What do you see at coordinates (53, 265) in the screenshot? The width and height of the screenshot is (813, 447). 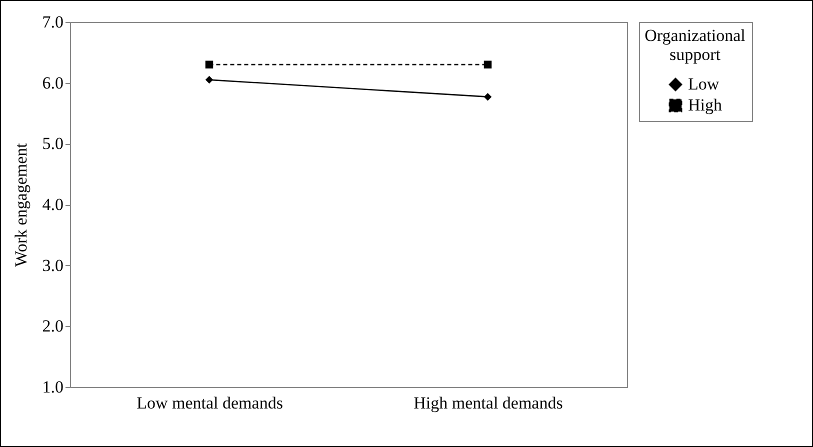 I see `y-tick-label: 3.0` at bounding box center [53, 265].